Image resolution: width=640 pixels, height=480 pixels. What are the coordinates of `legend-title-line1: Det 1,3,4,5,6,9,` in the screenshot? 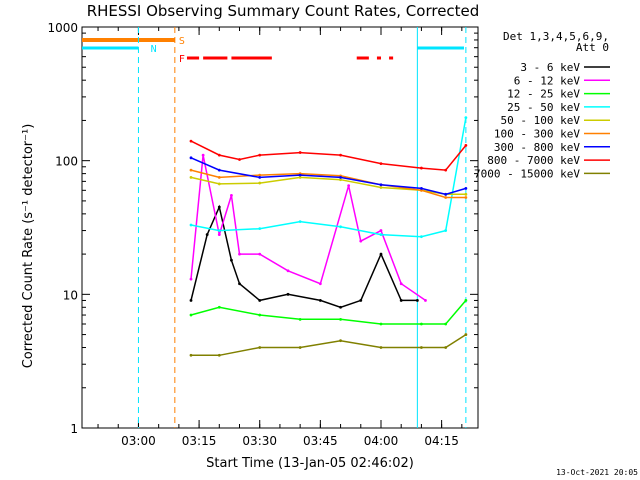 It's located at (556, 36).